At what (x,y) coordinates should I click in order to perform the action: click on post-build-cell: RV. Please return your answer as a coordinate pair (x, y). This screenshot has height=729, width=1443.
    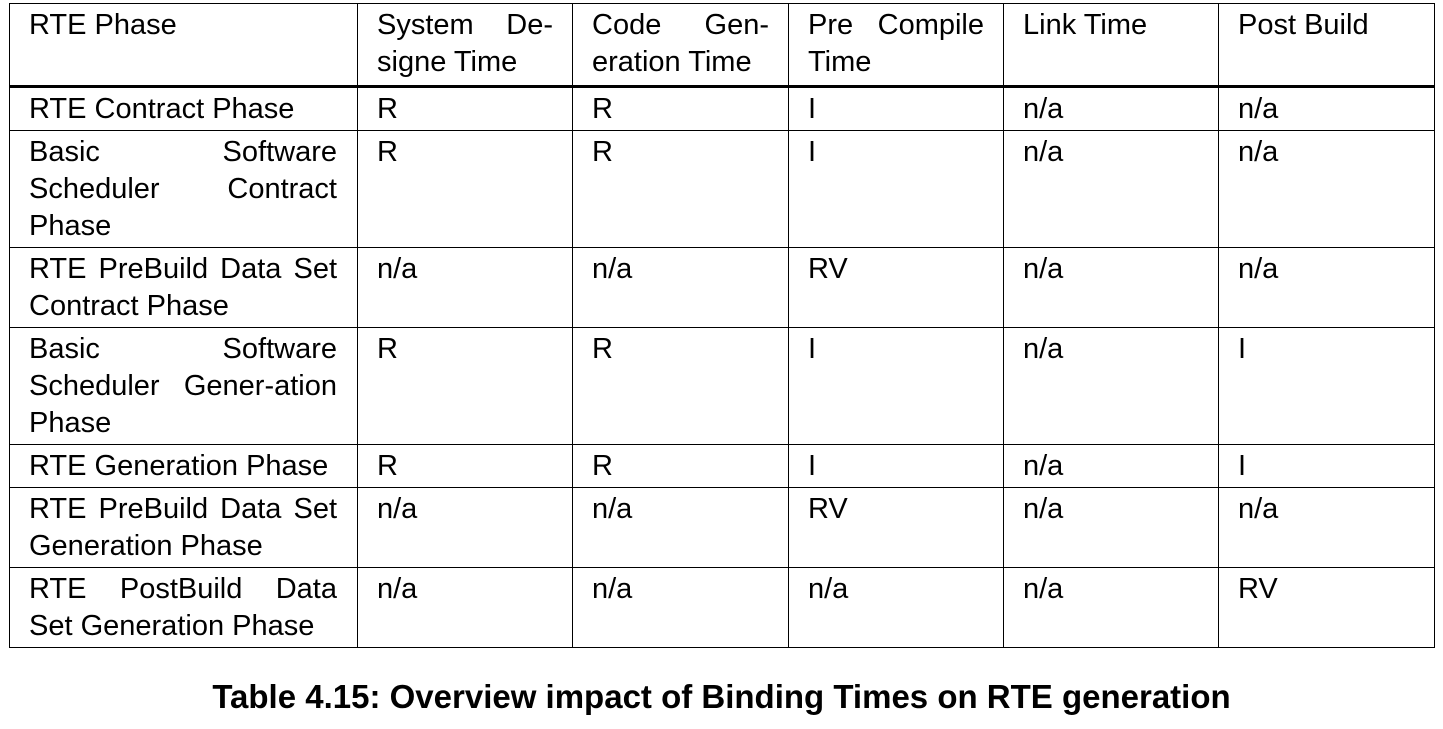
    Looking at the image, I should click on (1326, 607).